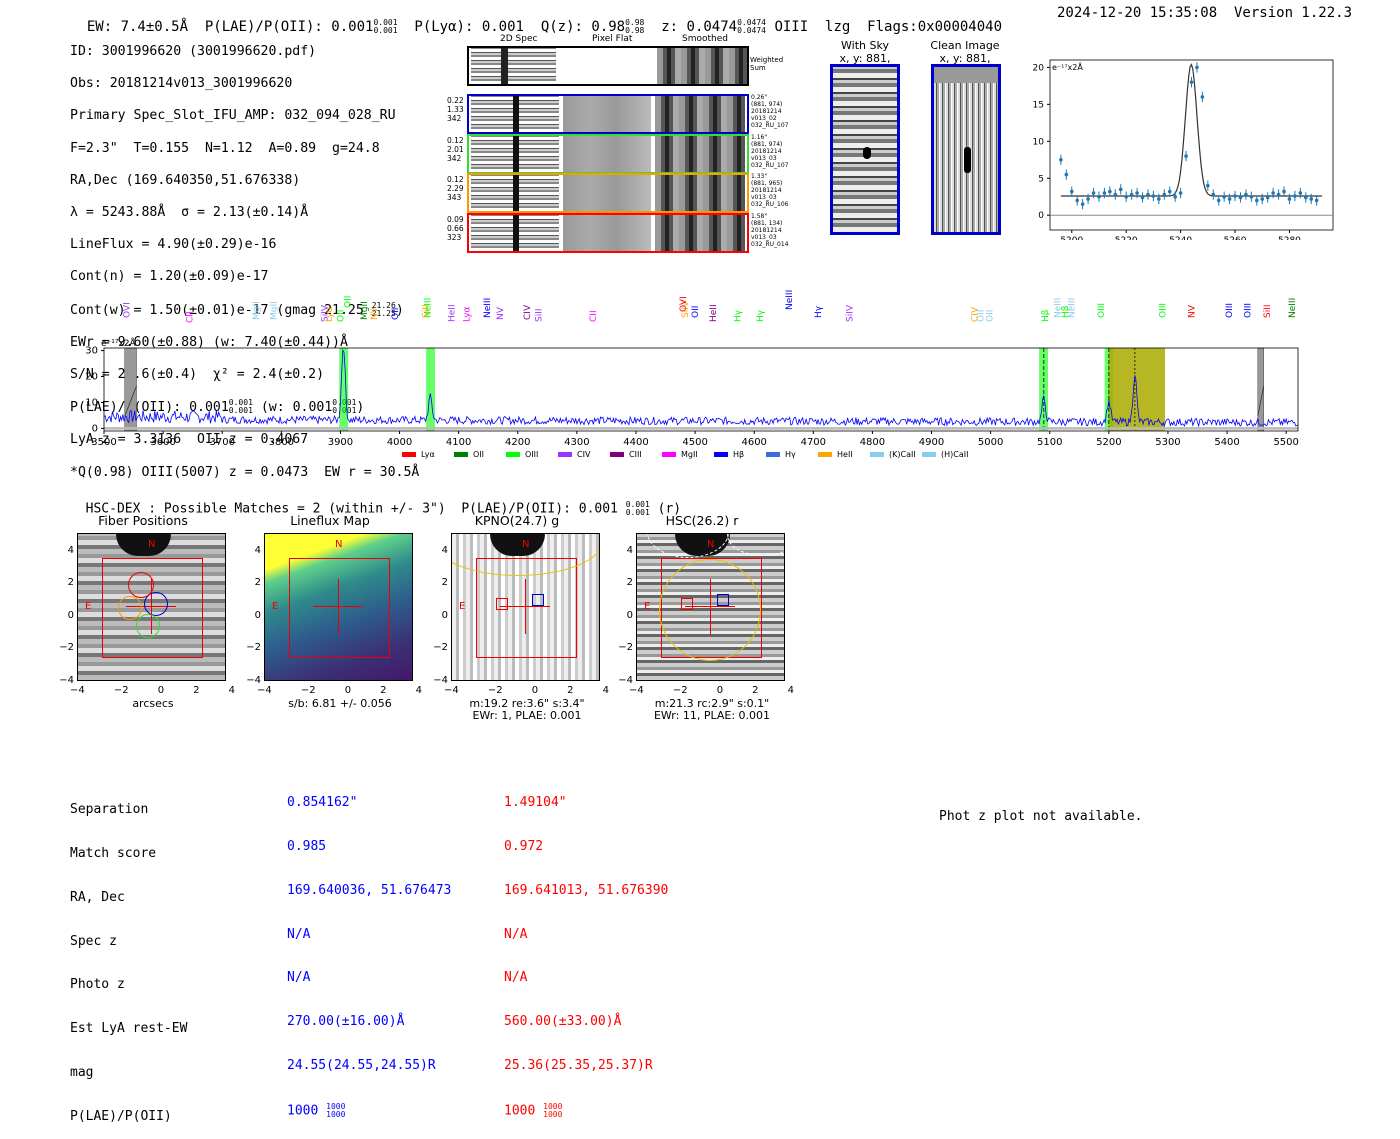 This screenshot has width=1400, height=1139. I want to click on legend-label: MgII, so click(689, 454).